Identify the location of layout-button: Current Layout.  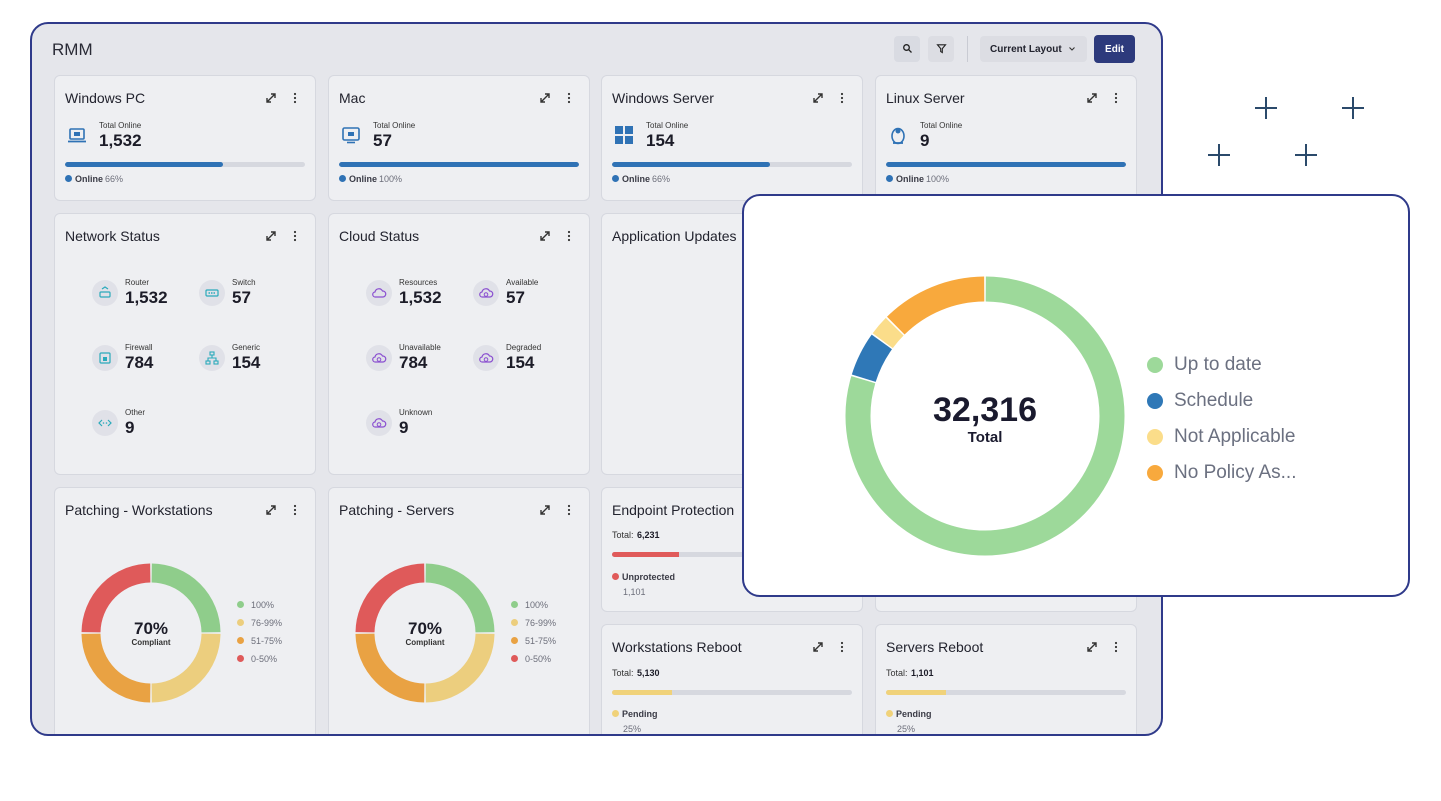
(1033, 49).